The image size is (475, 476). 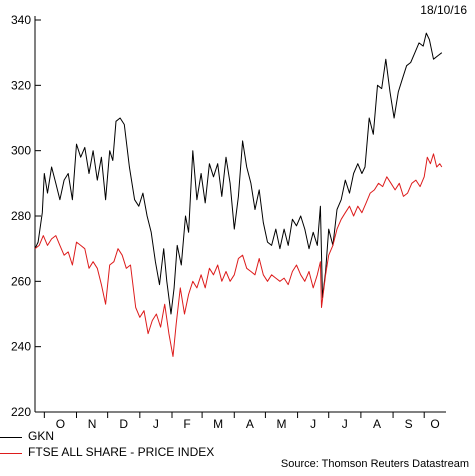 I want to click on legend-label-ftse: FTSE ALL SHARE - PRICE INDEX, so click(x=121, y=452).